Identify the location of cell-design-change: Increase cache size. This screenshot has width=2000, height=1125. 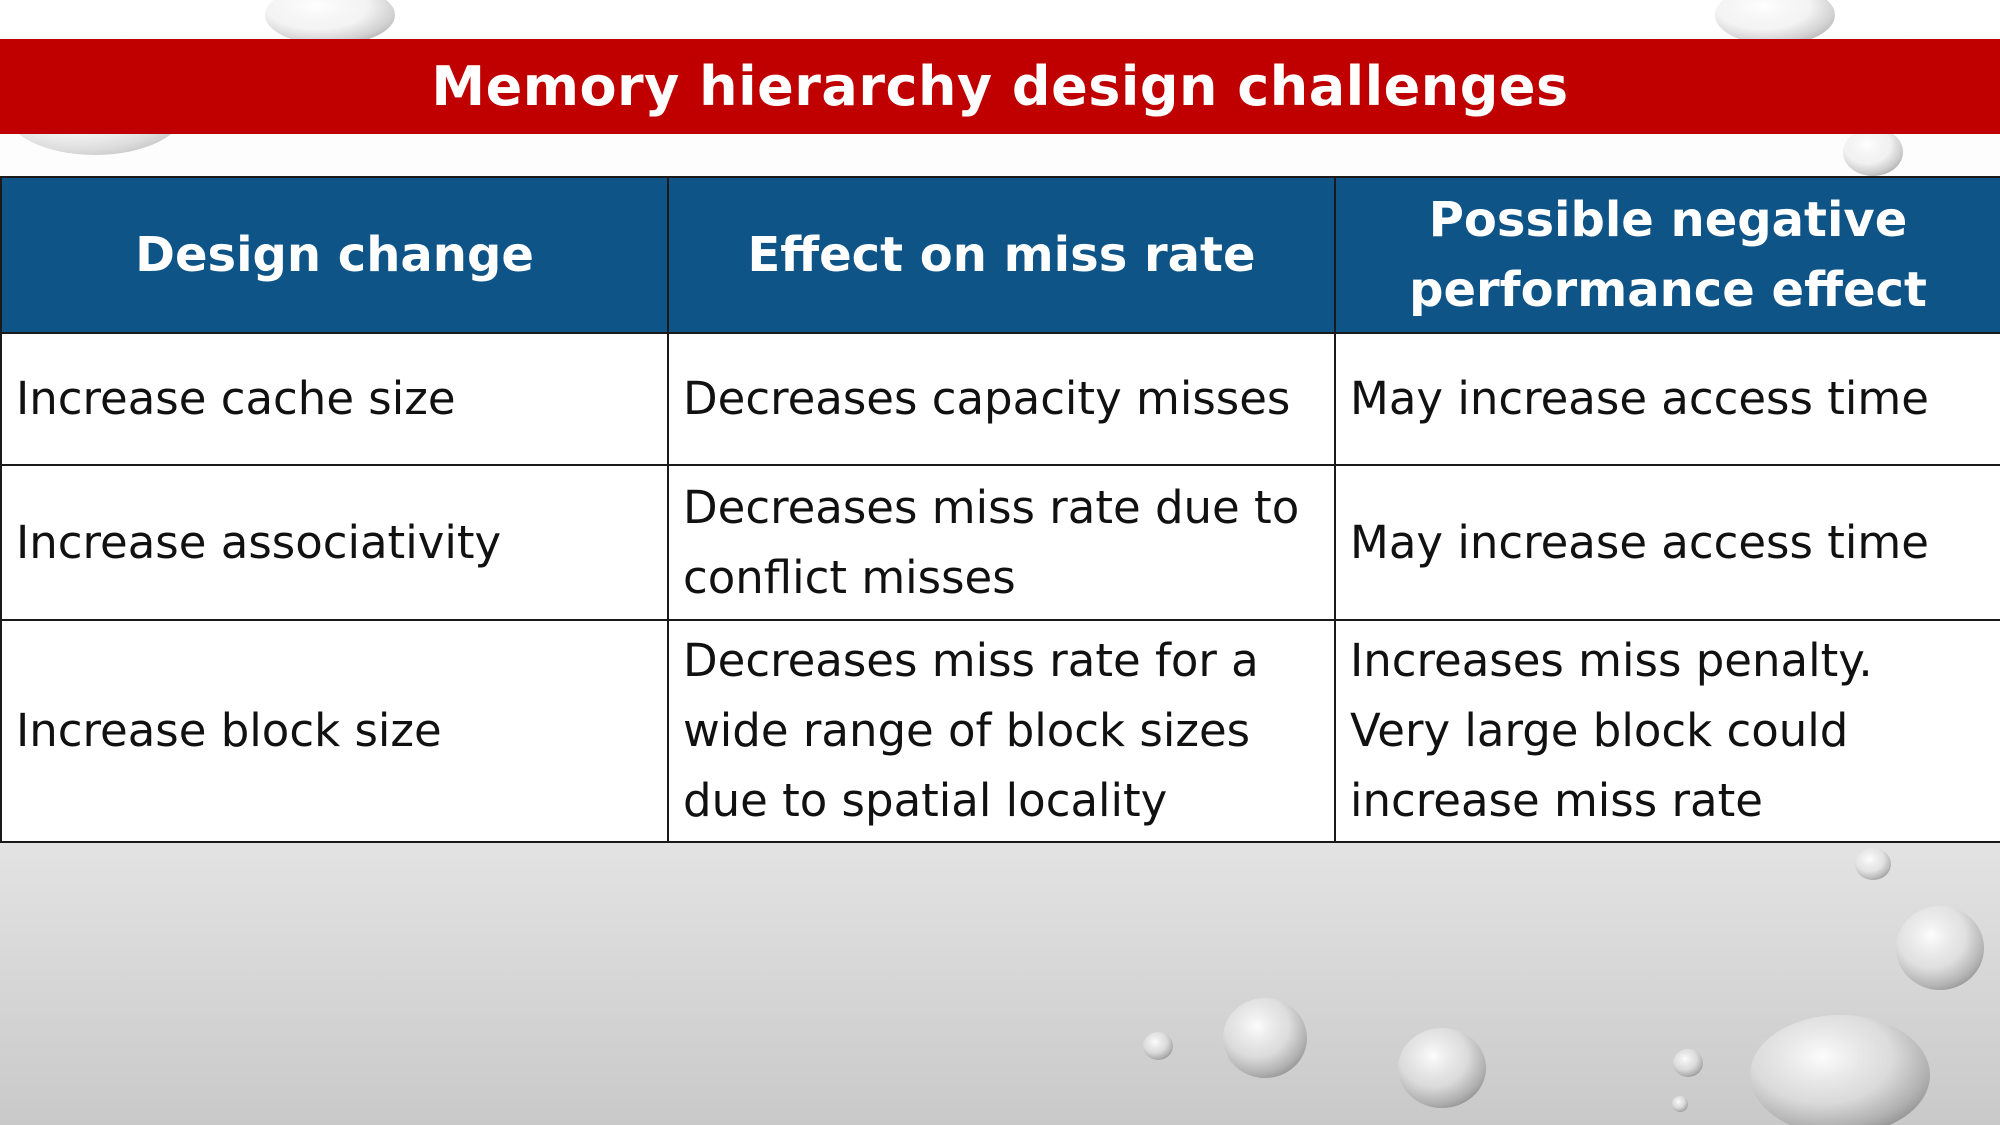
(334, 399).